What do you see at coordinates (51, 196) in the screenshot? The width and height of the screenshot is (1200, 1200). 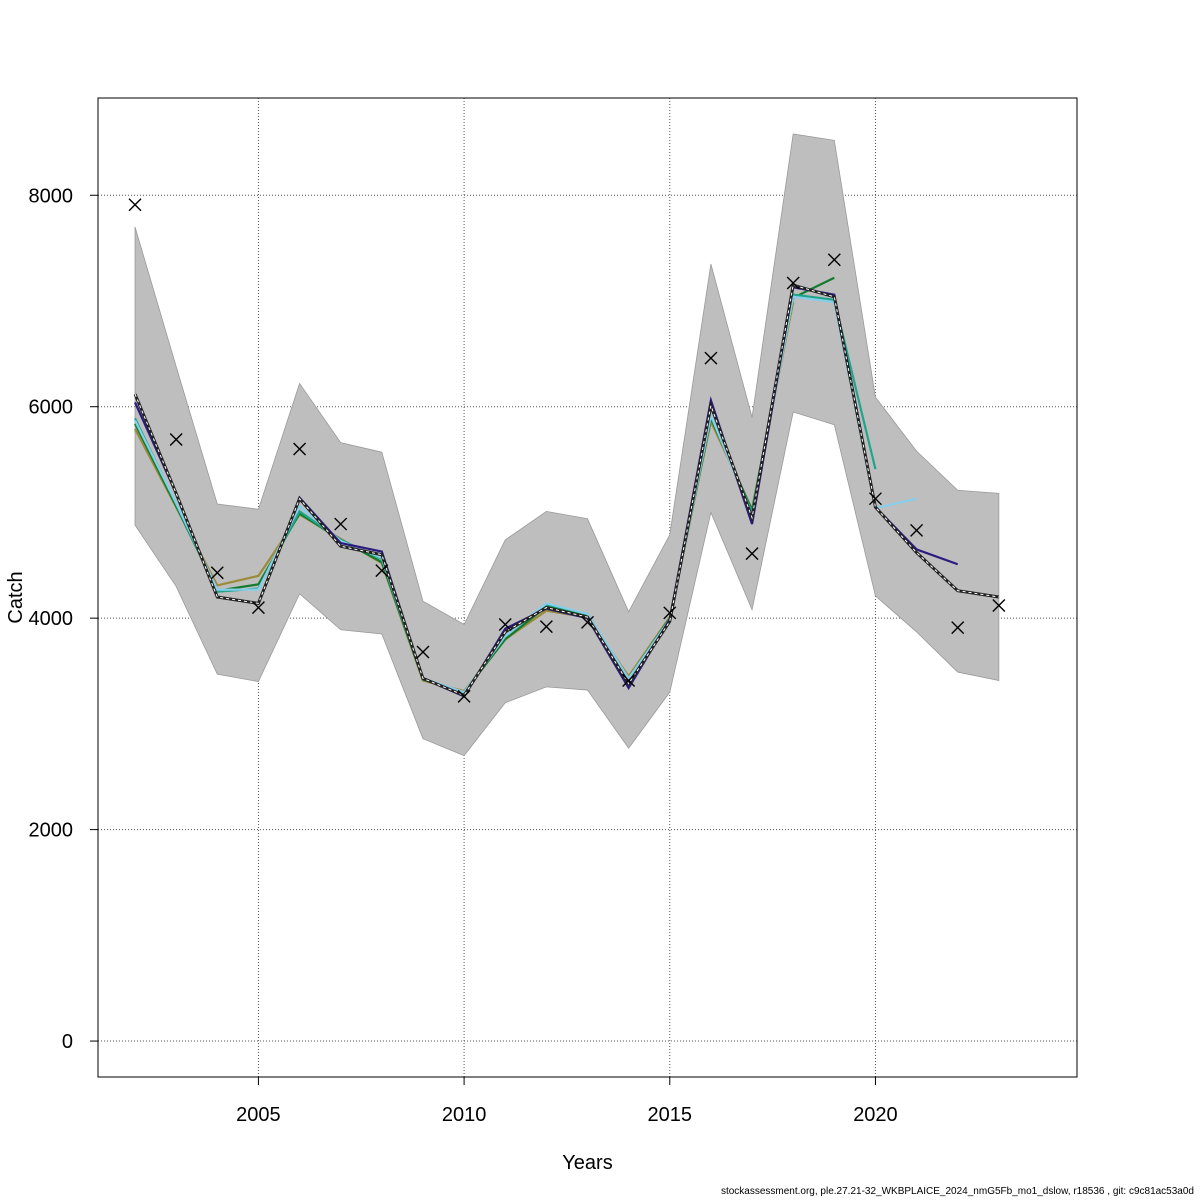 I see `y-tick-label: 8000` at bounding box center [51, 196].